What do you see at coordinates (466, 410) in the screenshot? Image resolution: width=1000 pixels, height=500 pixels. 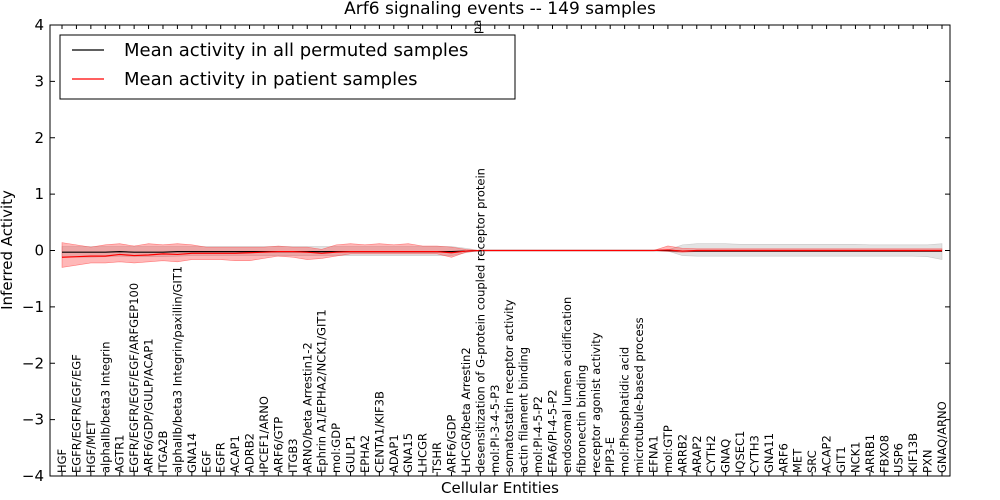 I see `category-label: LHCGR/beta Arrestin2` at bounding box center [466, 410].